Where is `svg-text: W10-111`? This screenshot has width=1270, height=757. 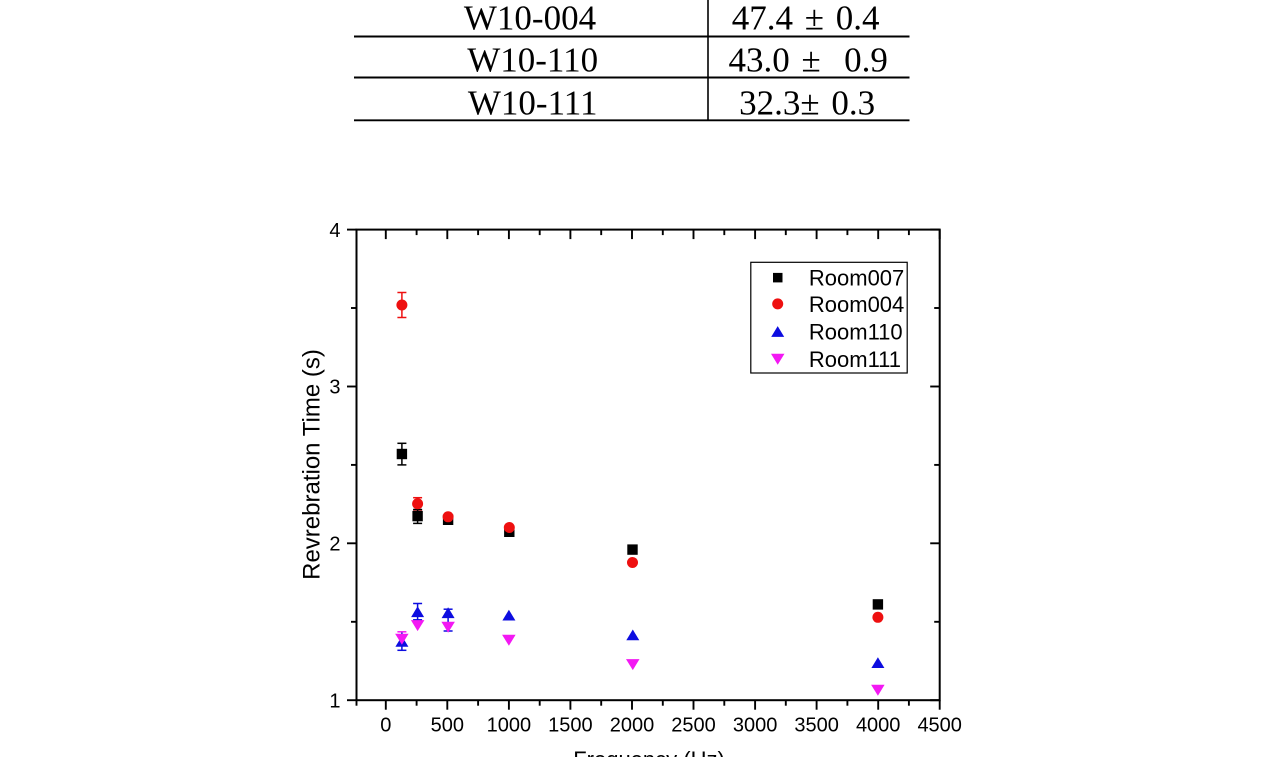
svg-text: W10-111 is located at coordinates (533, 102).